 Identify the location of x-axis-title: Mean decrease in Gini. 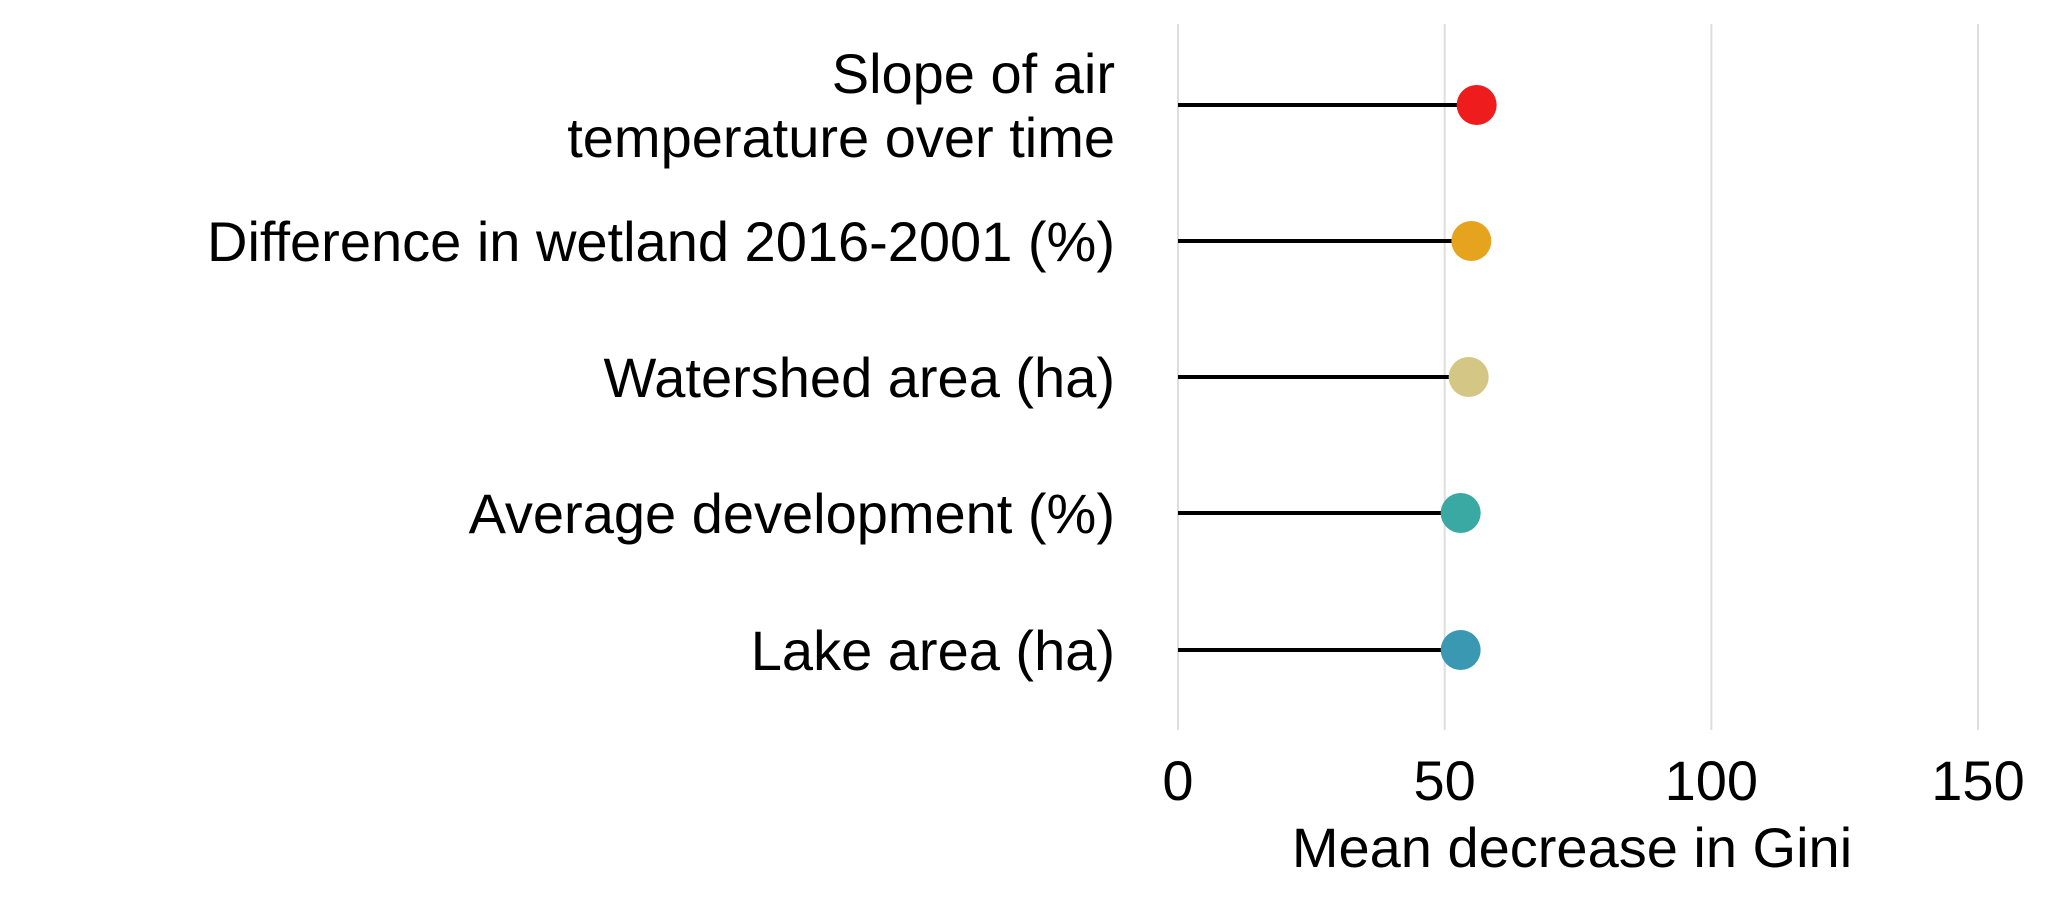
(1572, 847).